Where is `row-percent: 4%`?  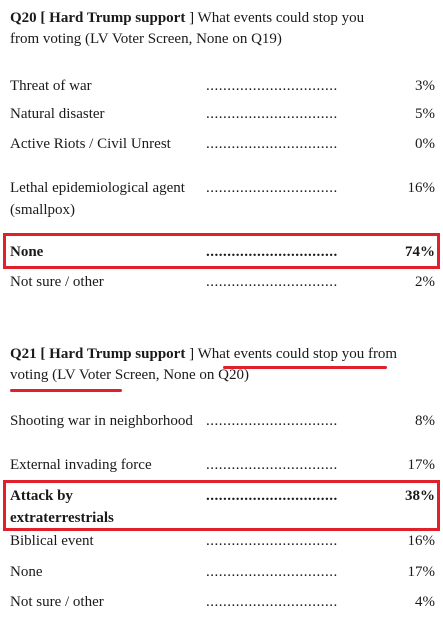
row-percent: 4% is located at coordinates (425, 602).